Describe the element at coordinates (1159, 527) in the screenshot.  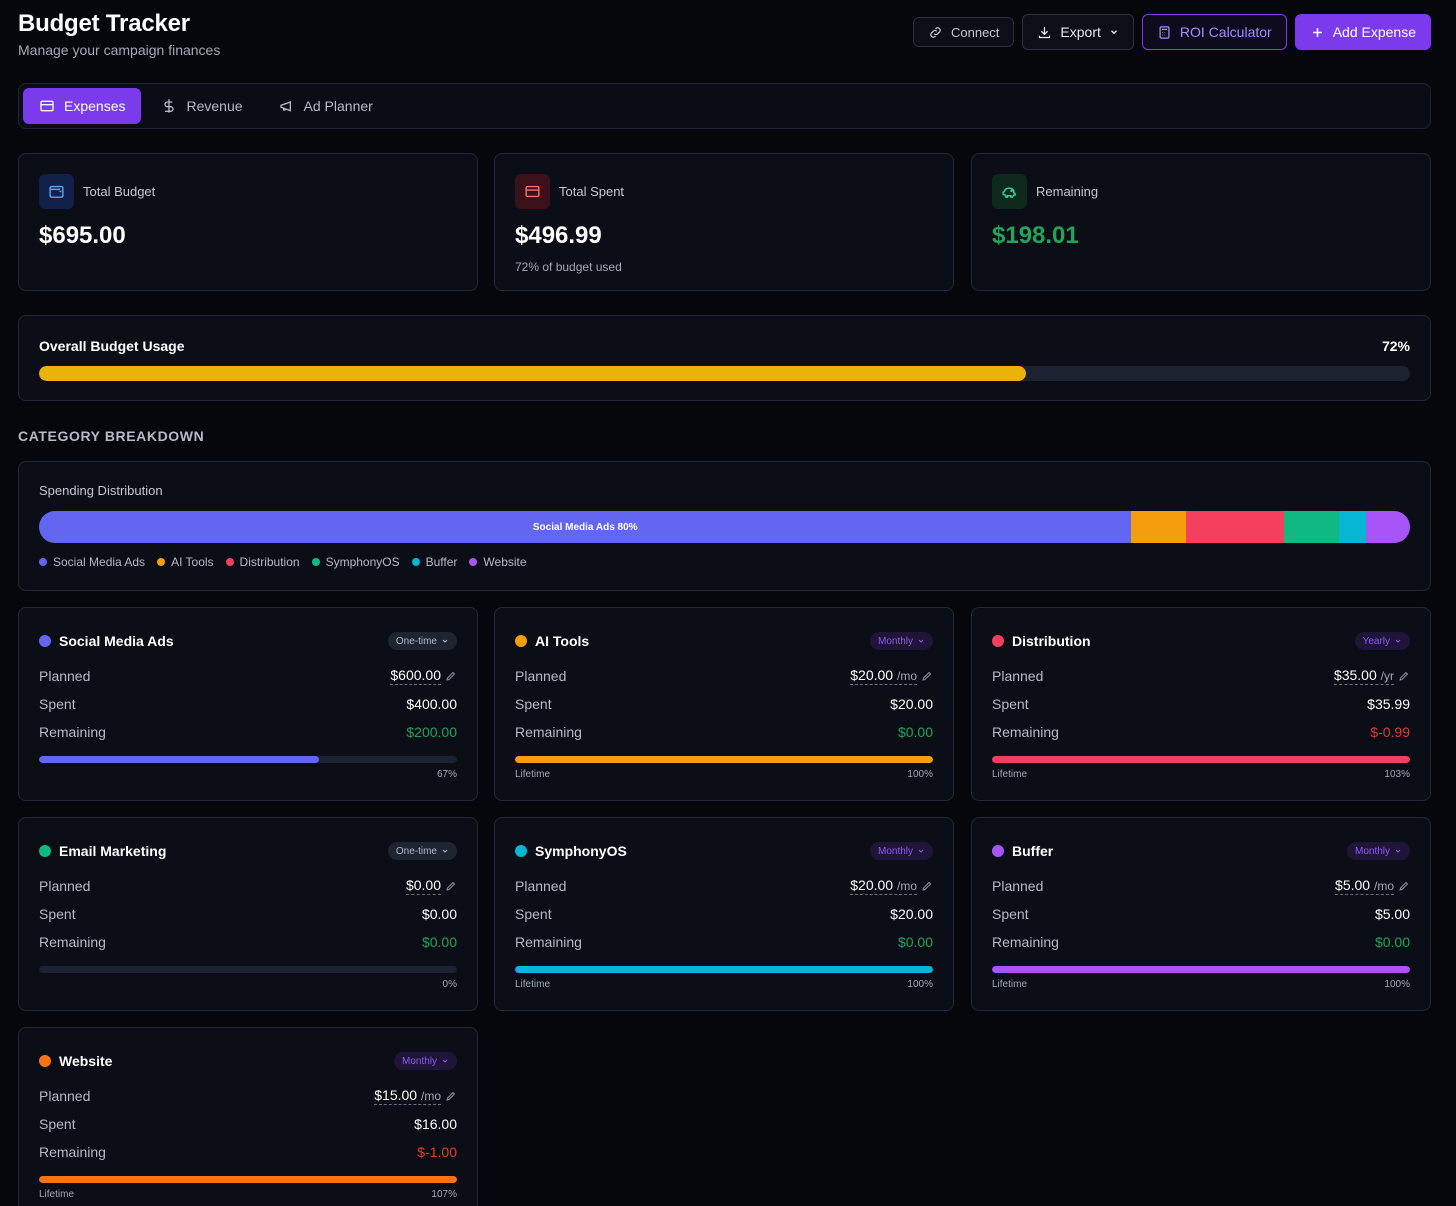
I see `distribution-segment-ai-tools` at that location.